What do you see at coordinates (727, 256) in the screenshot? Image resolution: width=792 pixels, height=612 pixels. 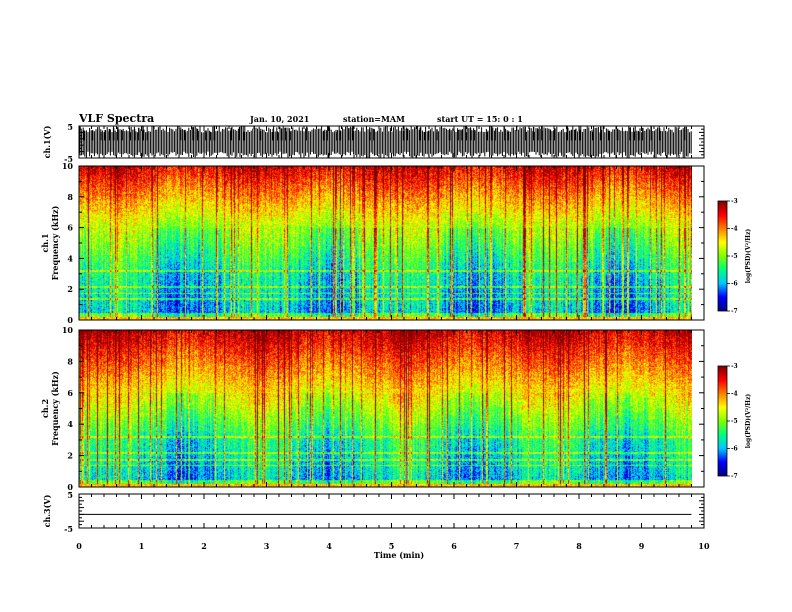 I see `ch1-colorbar: -3 -4 -5 -6 -7` at bounding box center [727, 256].